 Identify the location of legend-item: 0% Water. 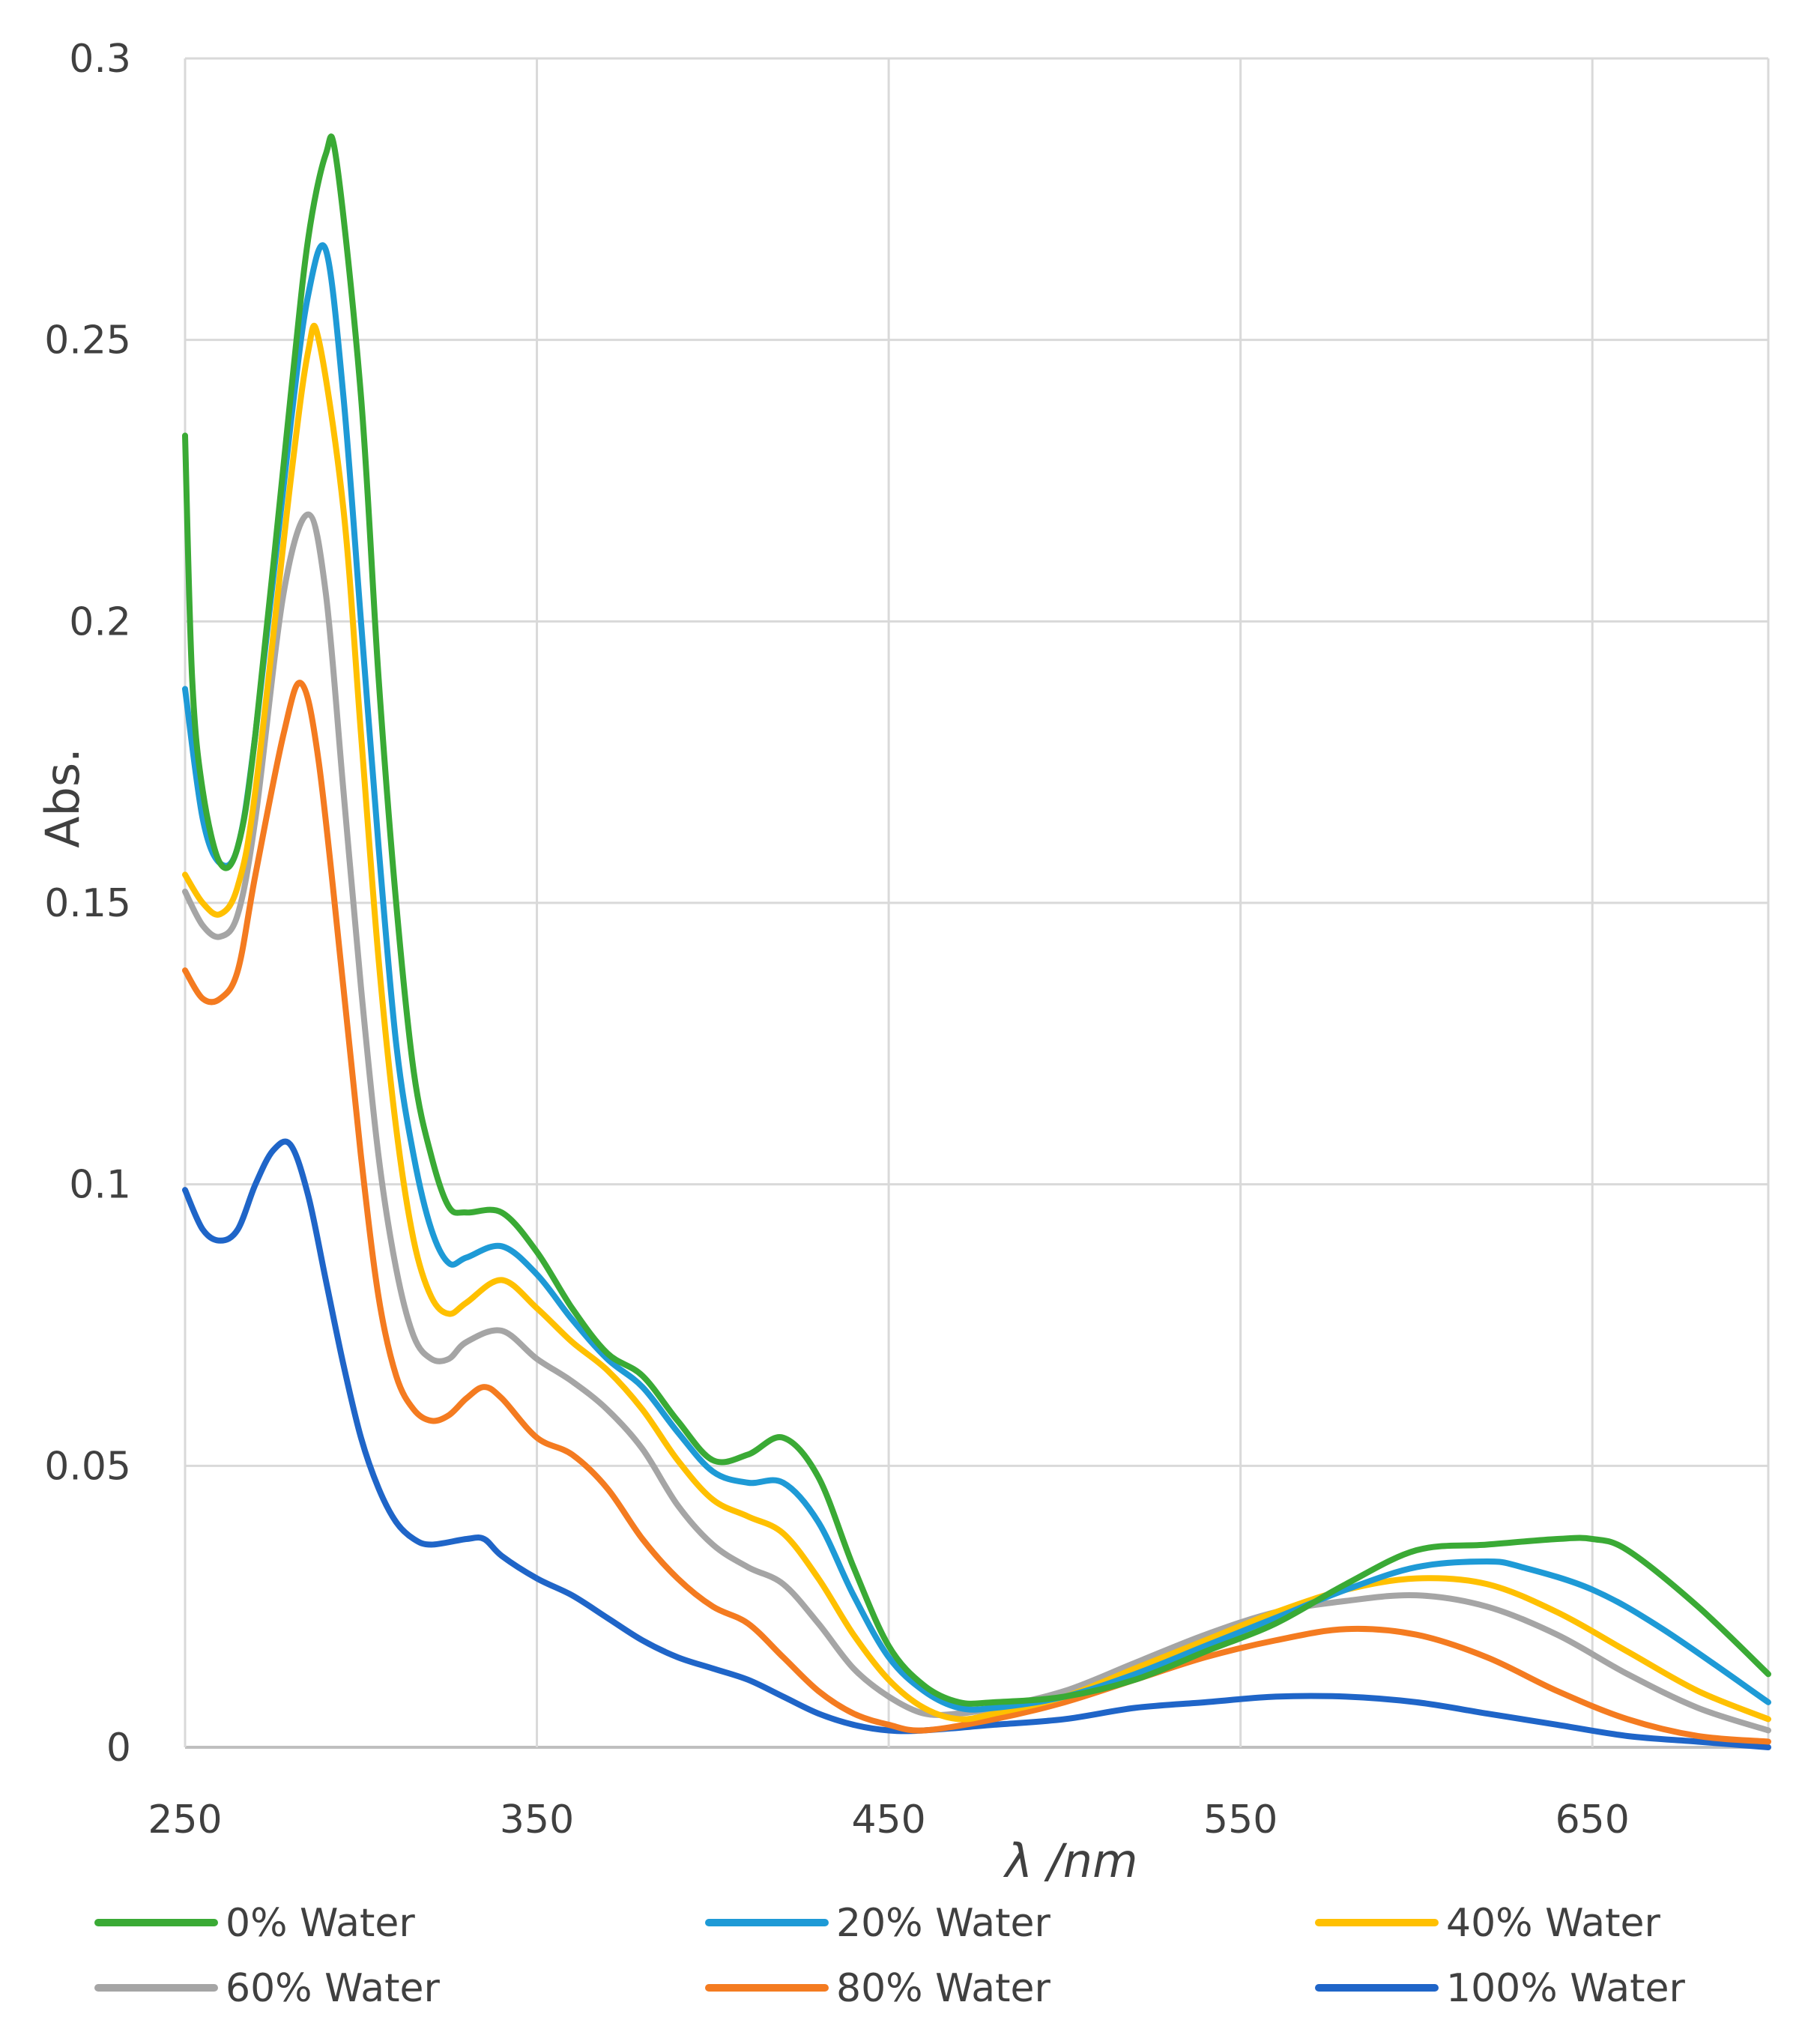
(255, 1924).